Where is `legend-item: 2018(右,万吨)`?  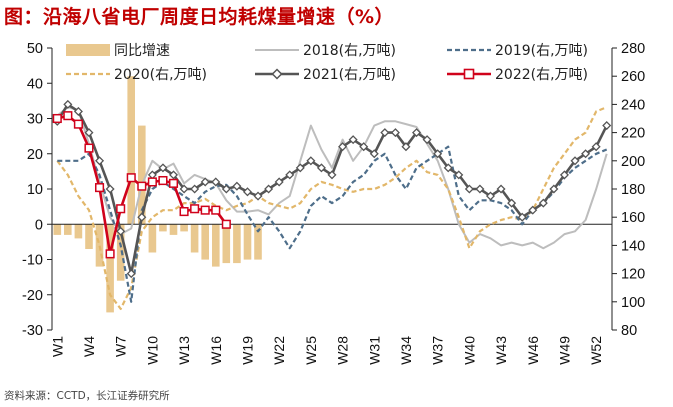
legend-item: 2018(右,万吨) is located at coordinates (325, 51).